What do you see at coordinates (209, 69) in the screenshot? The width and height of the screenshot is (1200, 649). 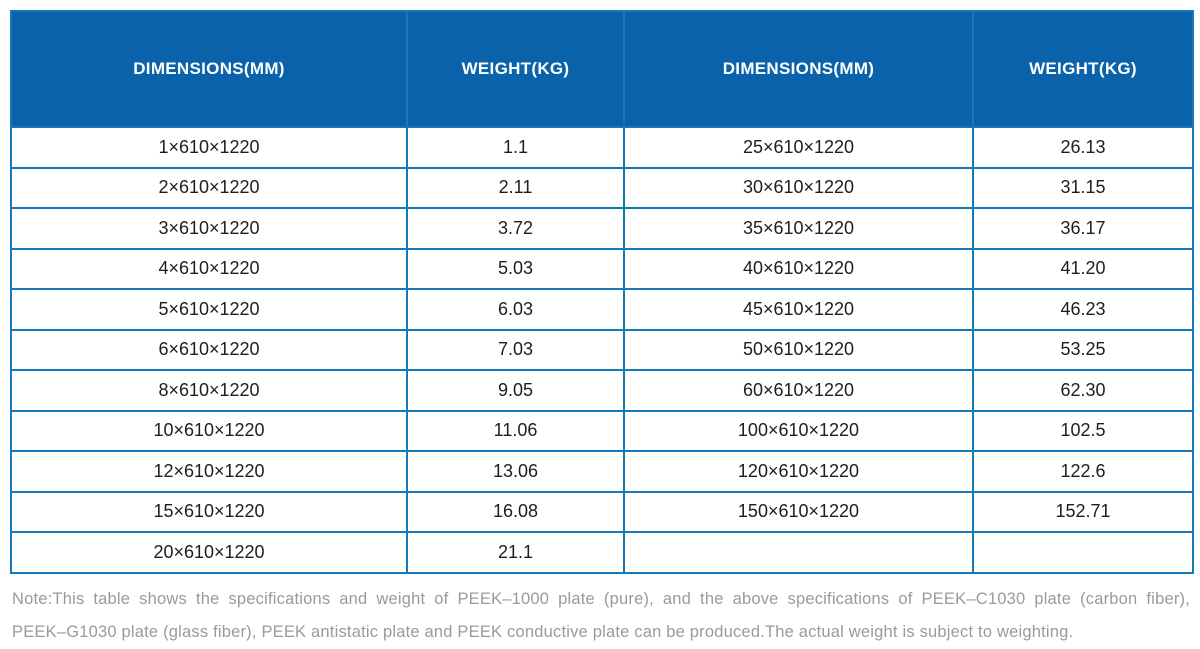 I see `header-dimensions-left: DIMENSIONS(MM)` at bounding box center [209, 69].